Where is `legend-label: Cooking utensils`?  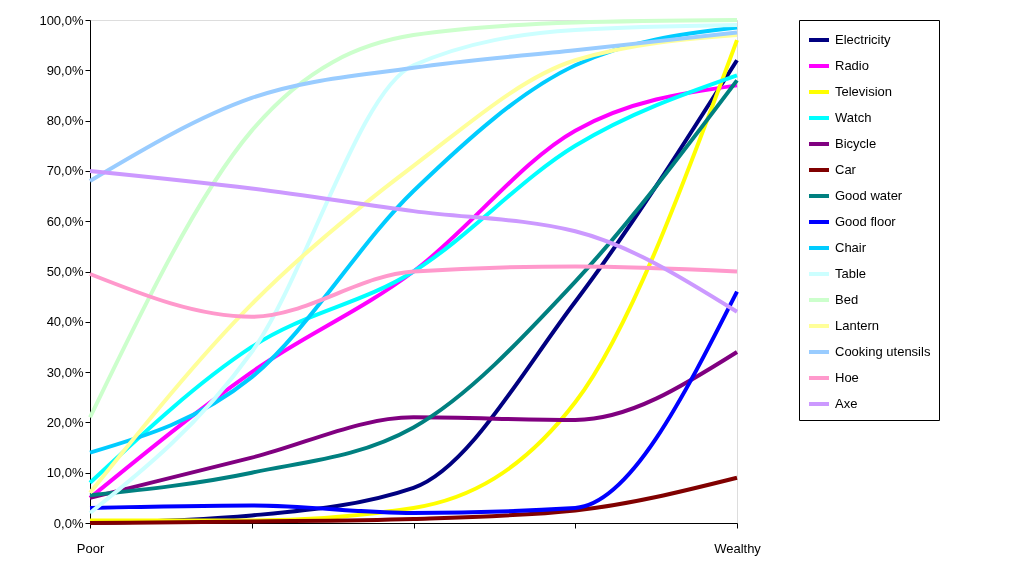 legend-label: Cooking utensils is located at coordinates (883, 351).